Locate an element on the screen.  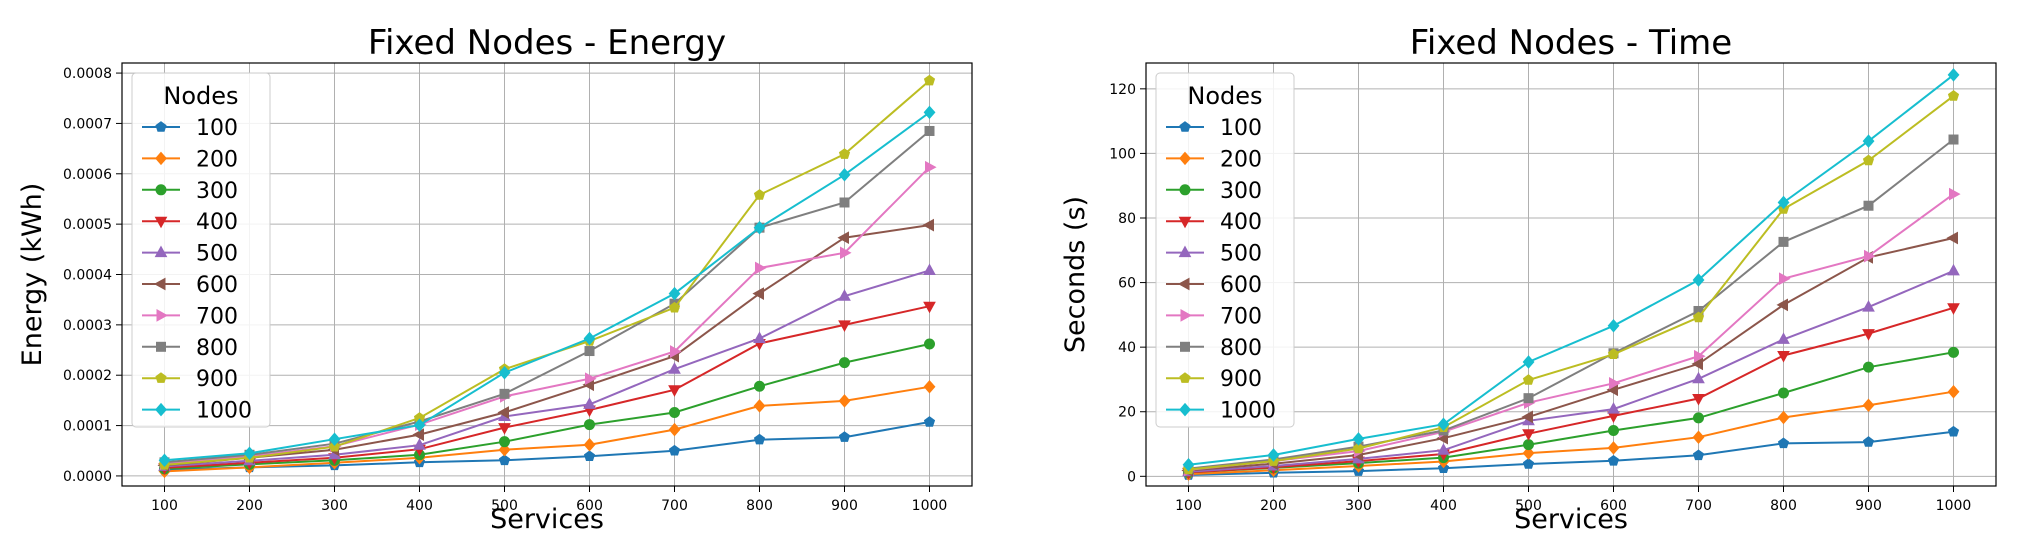
y-tick-label: 0.0003 is located at coordinates (87, 326).